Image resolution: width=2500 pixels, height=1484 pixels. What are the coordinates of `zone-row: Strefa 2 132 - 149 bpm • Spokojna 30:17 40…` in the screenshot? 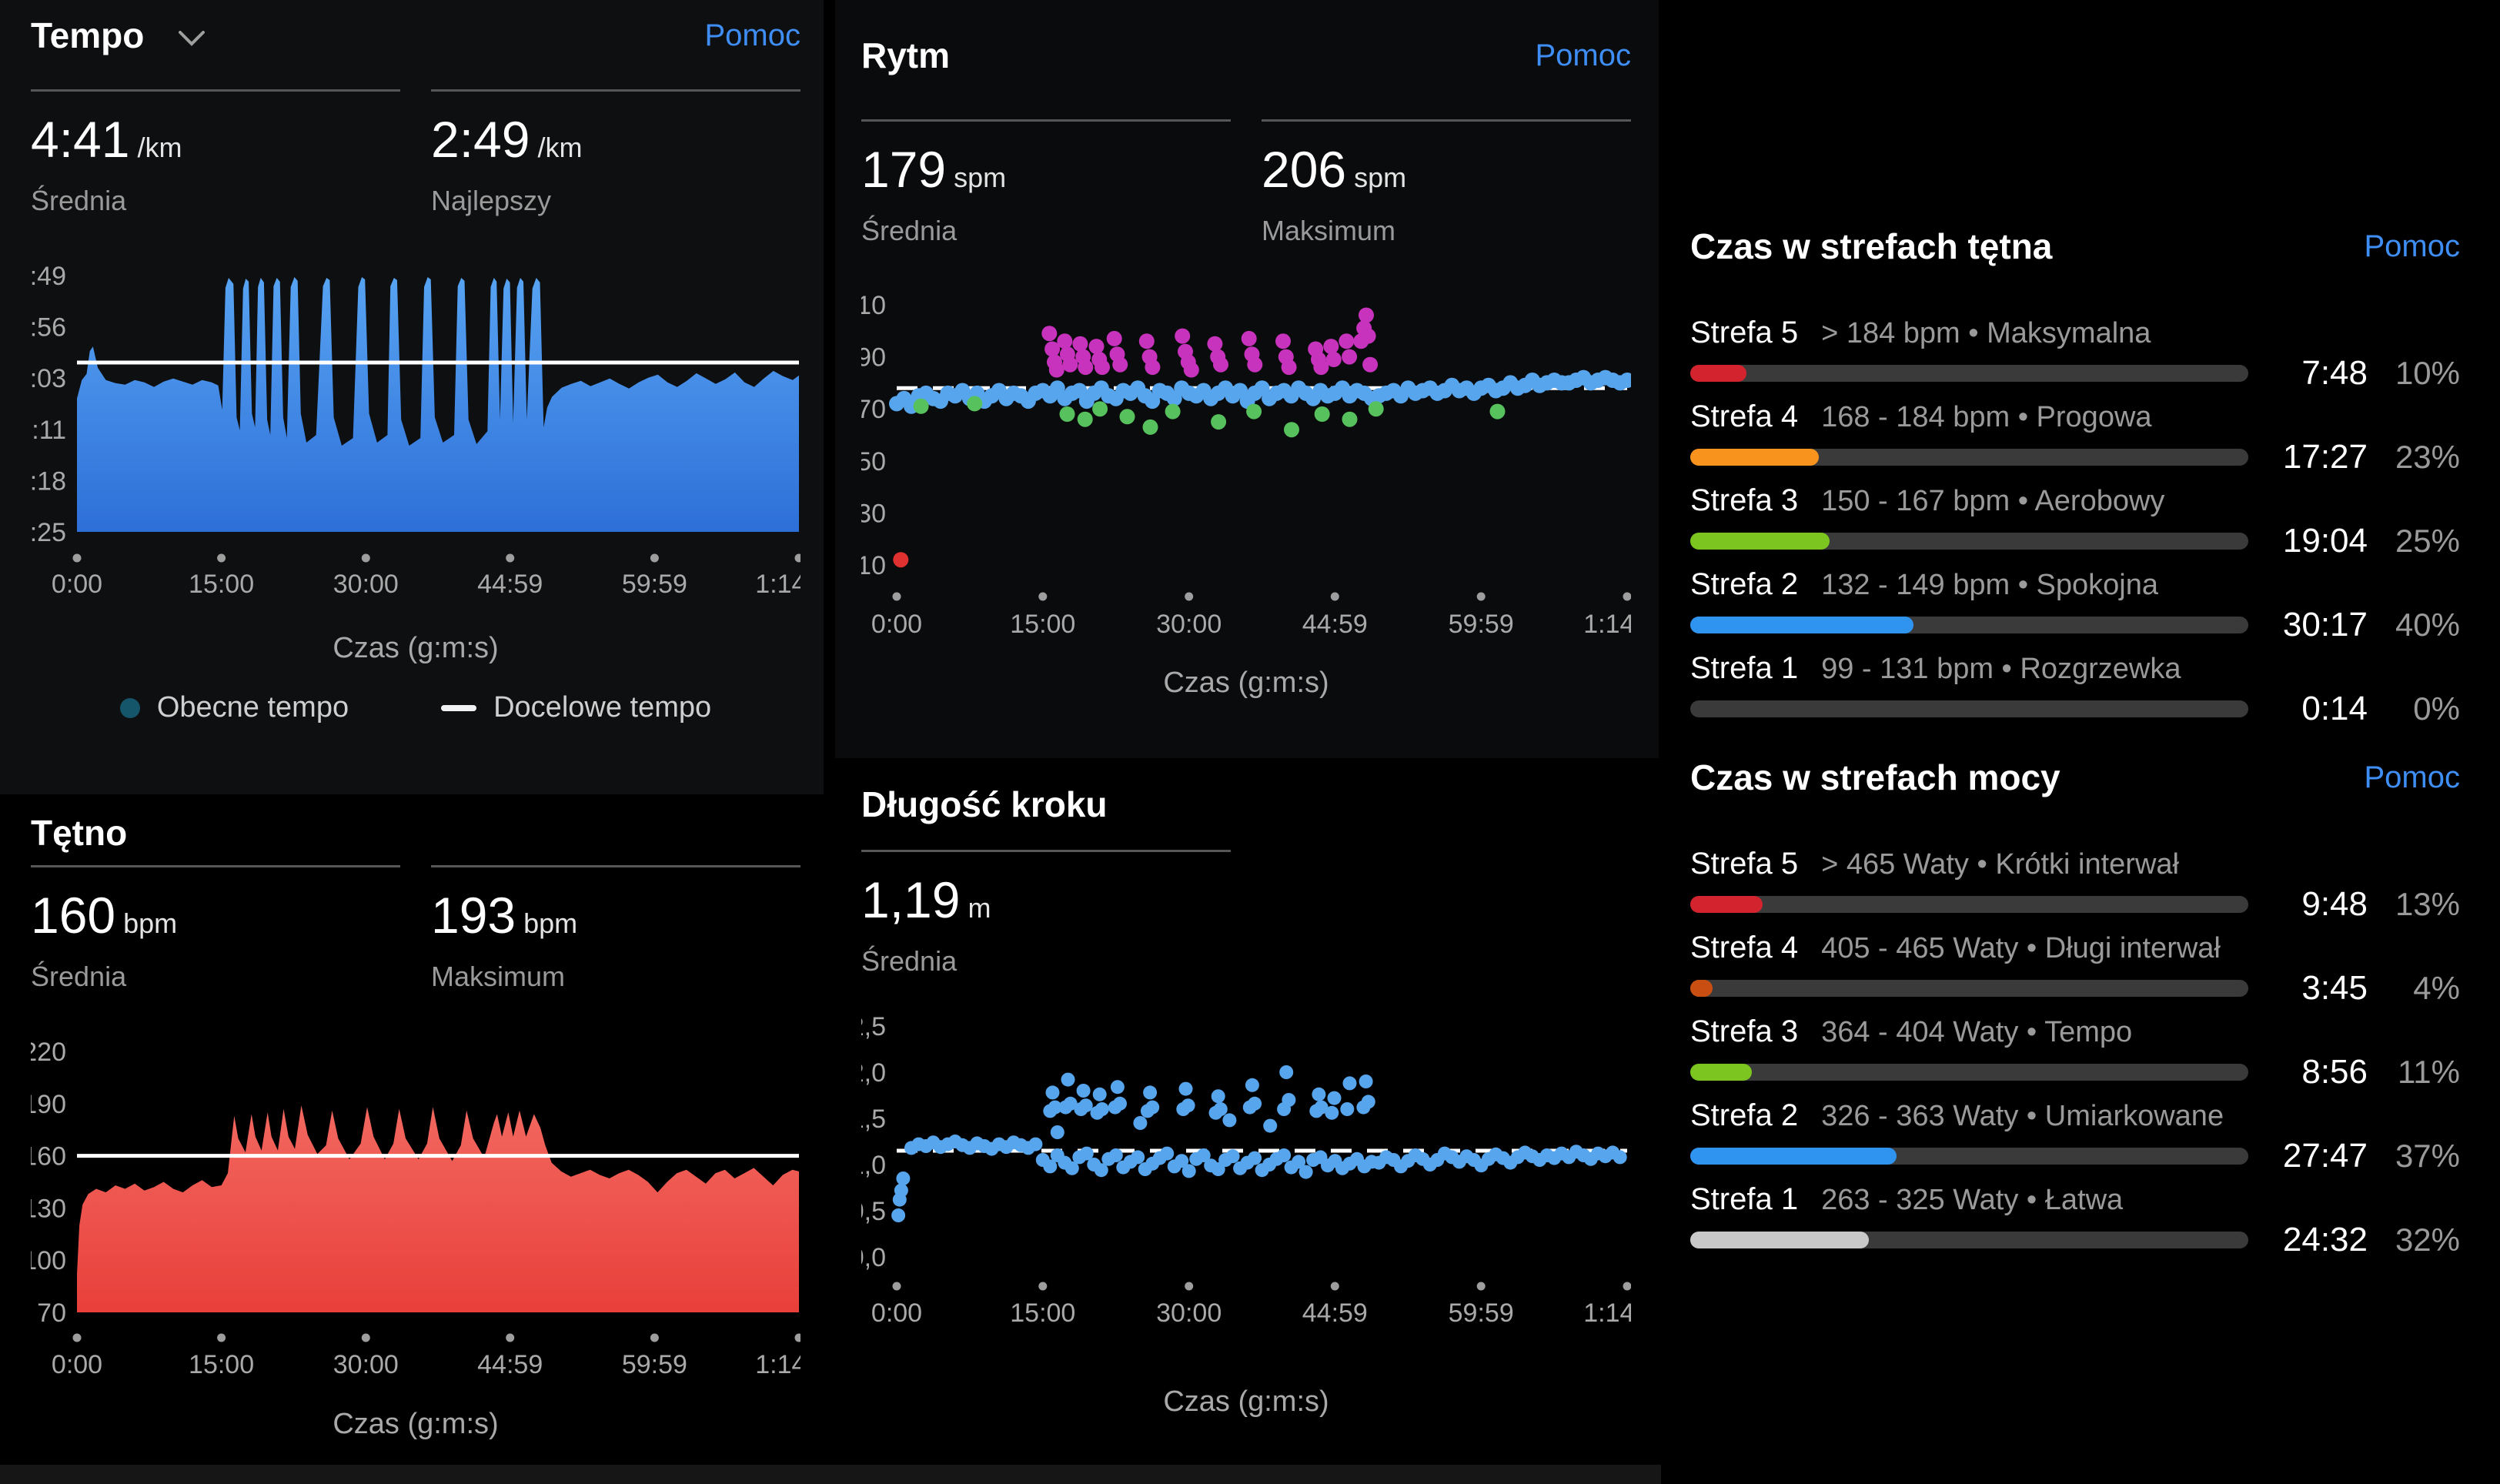 It's located at (2075, 605).